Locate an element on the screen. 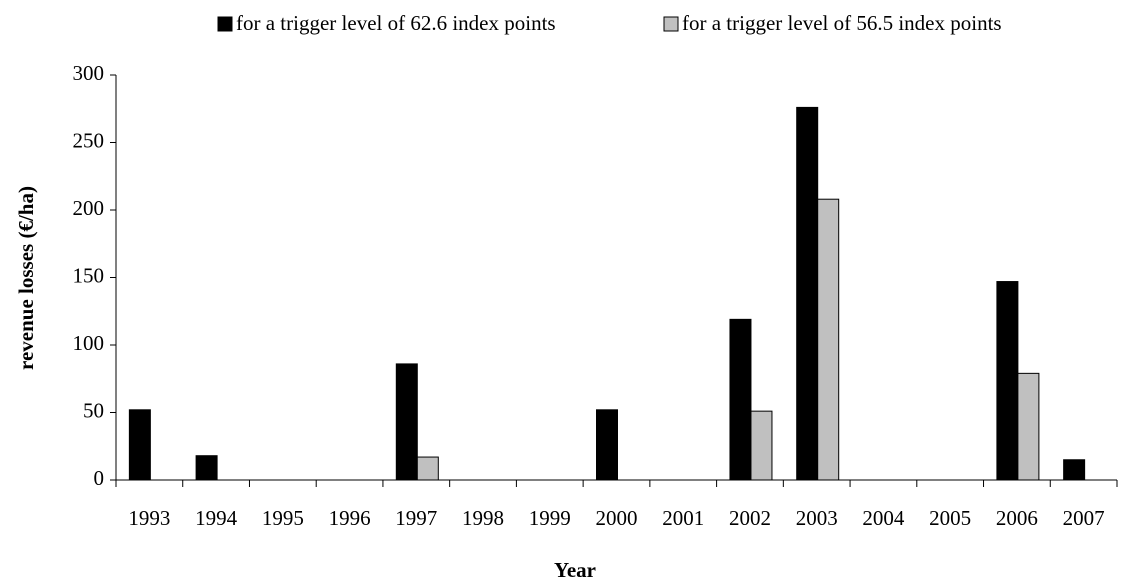 This screenshot has height=585, width=1127. x-tick-label: 2000 is located at coordinates (617, 518).